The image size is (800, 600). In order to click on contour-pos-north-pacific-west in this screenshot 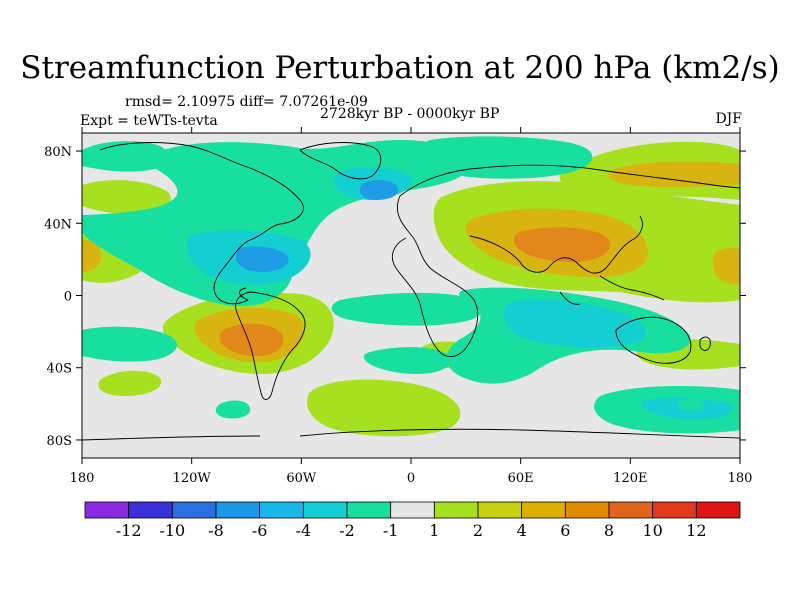, I will do `click(126, 197)`.